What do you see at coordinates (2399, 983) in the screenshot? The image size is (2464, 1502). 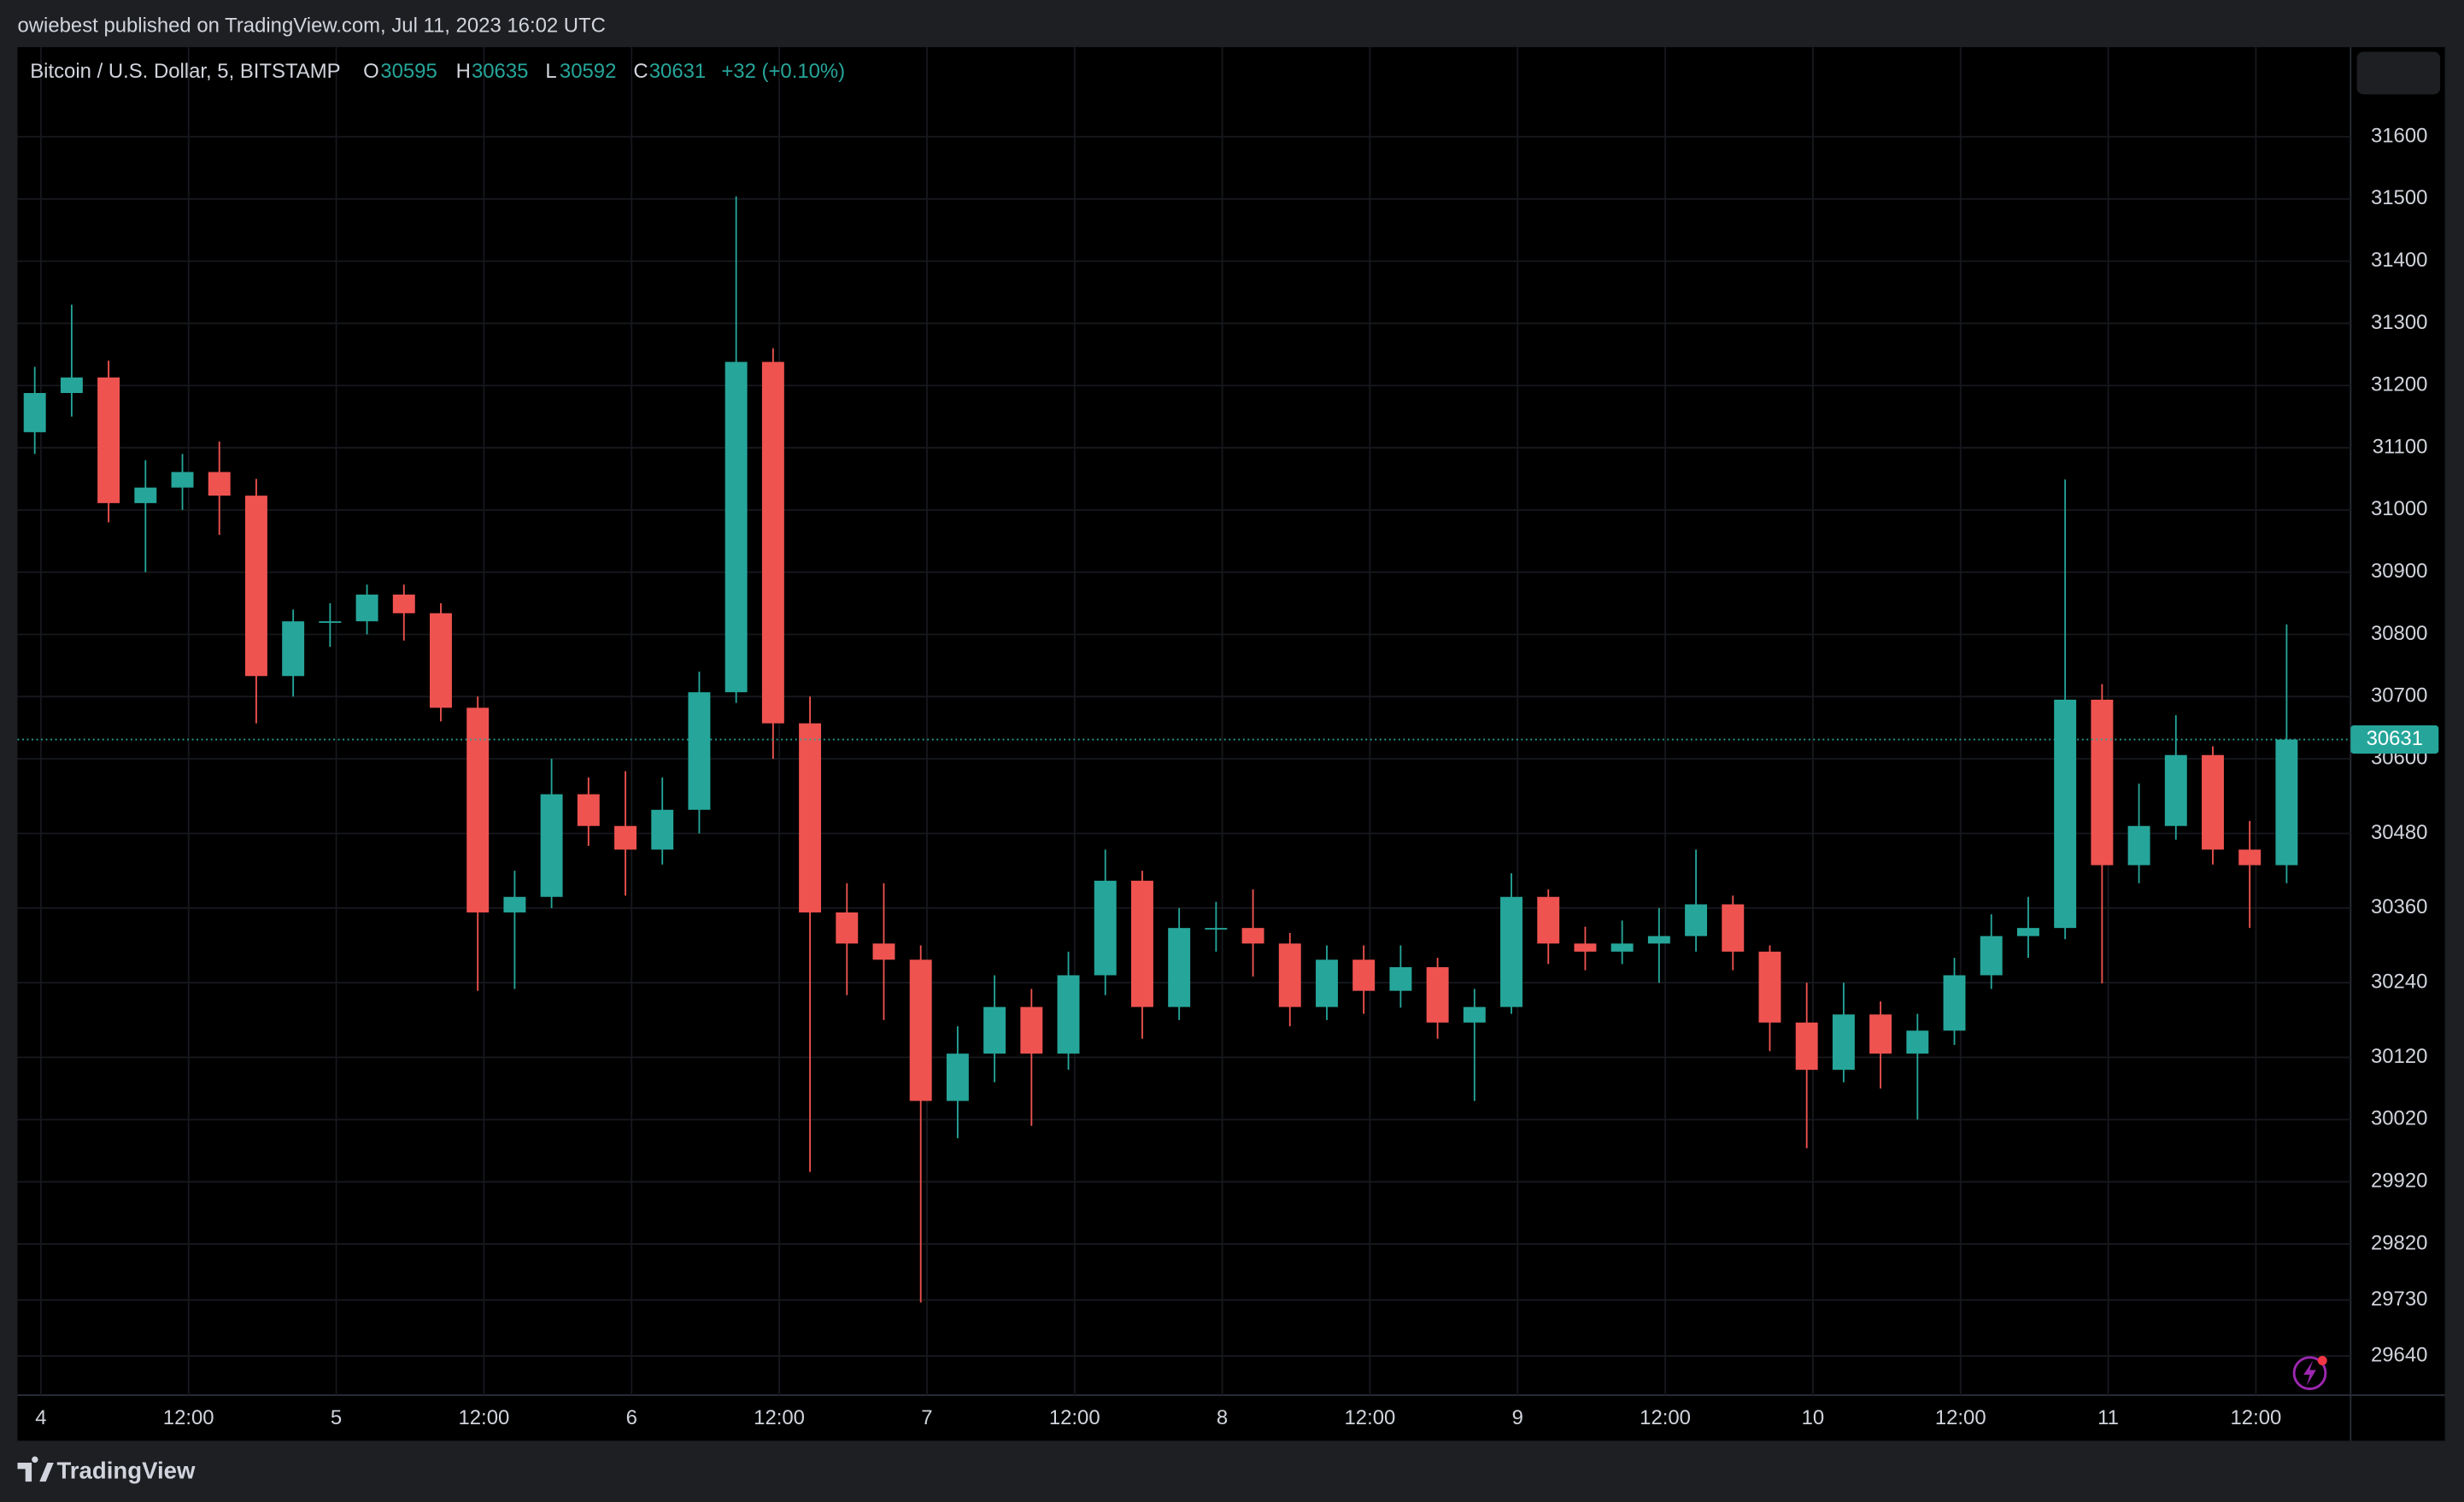 I see `y-tick-label: 30240` at bounding box center [2399, 983].